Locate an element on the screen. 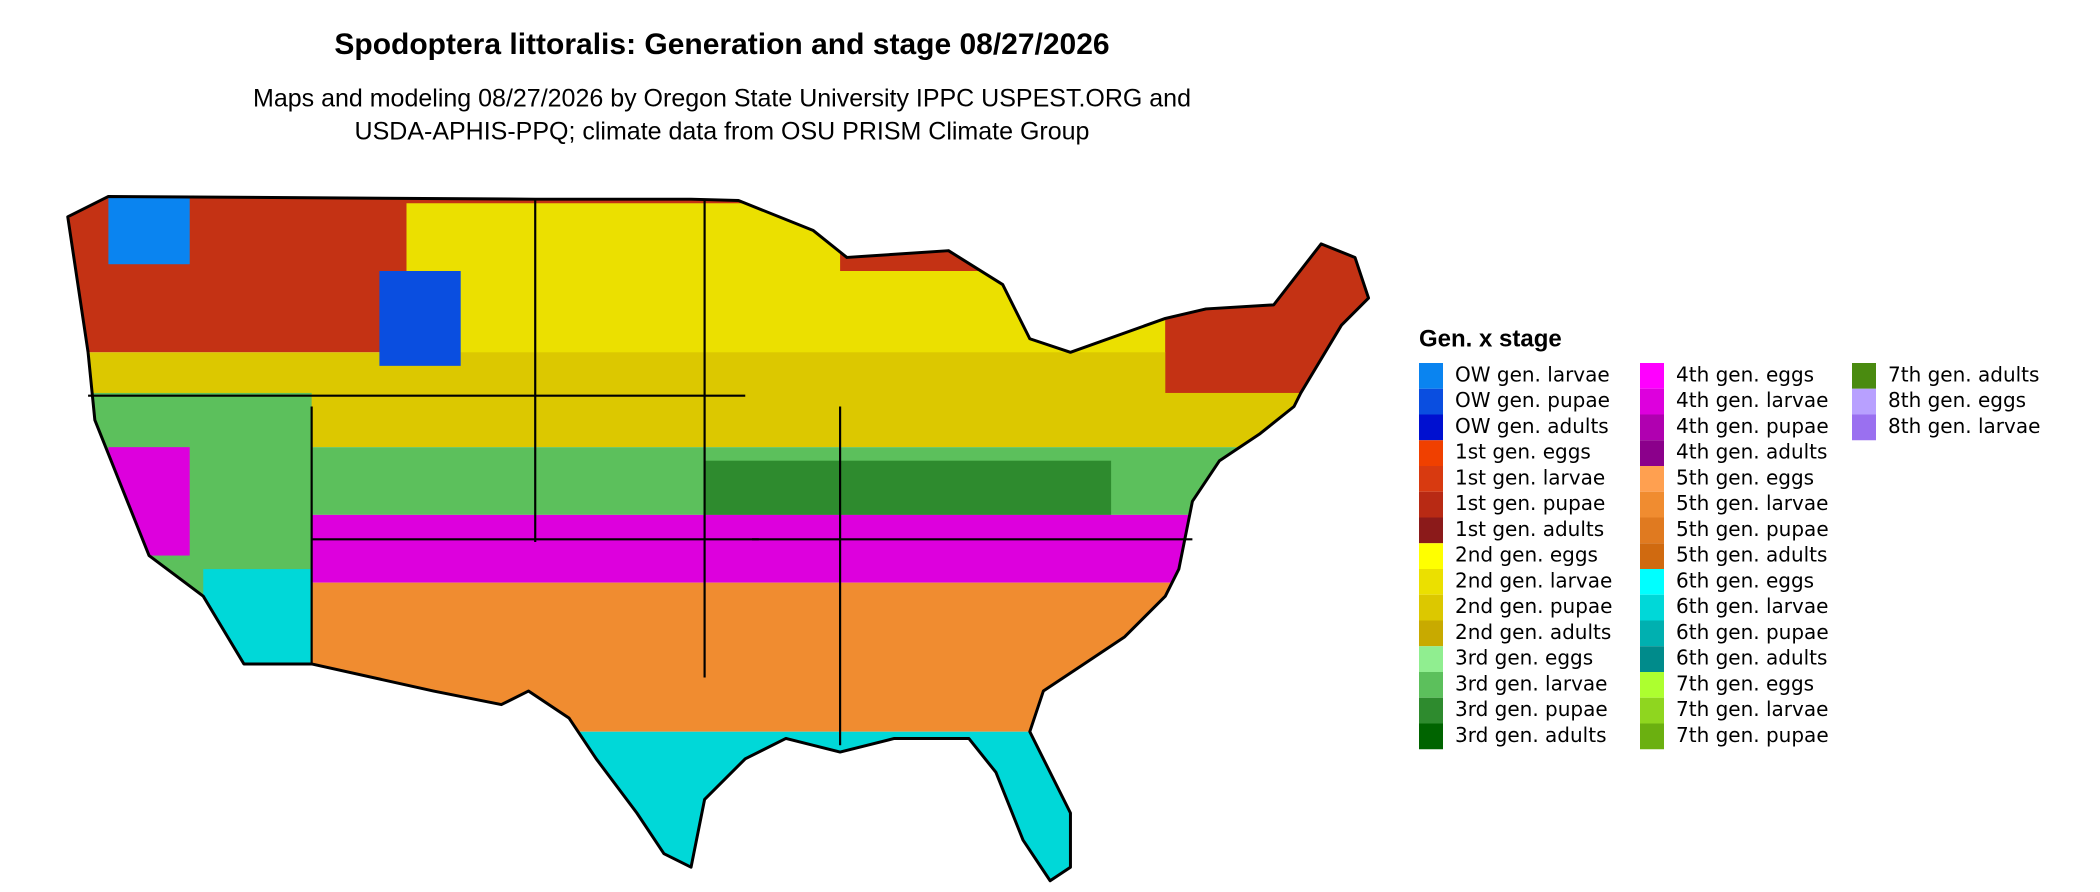  legend-label: 4th gen. adults is located at coordinates (1751, 452).